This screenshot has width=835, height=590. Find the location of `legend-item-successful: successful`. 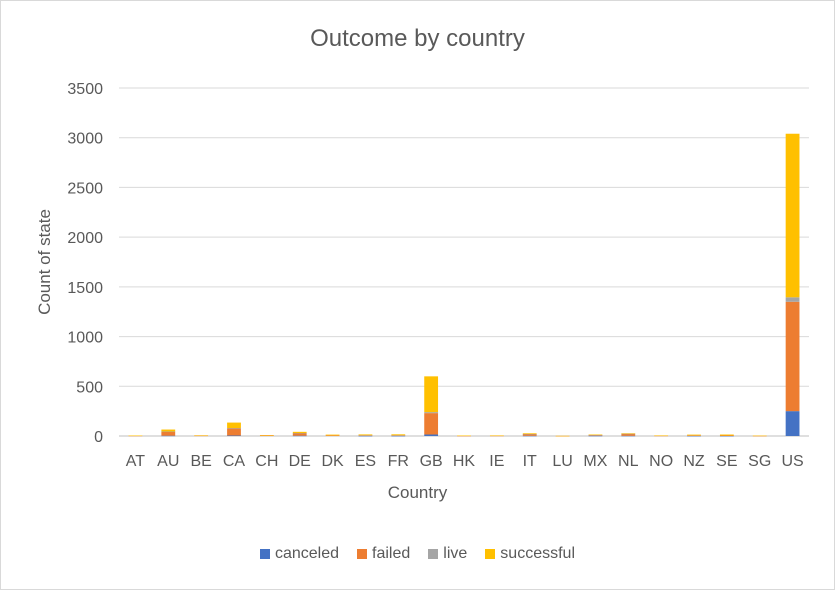

legend-item-successful: successful is located at coordinates (530, 554).